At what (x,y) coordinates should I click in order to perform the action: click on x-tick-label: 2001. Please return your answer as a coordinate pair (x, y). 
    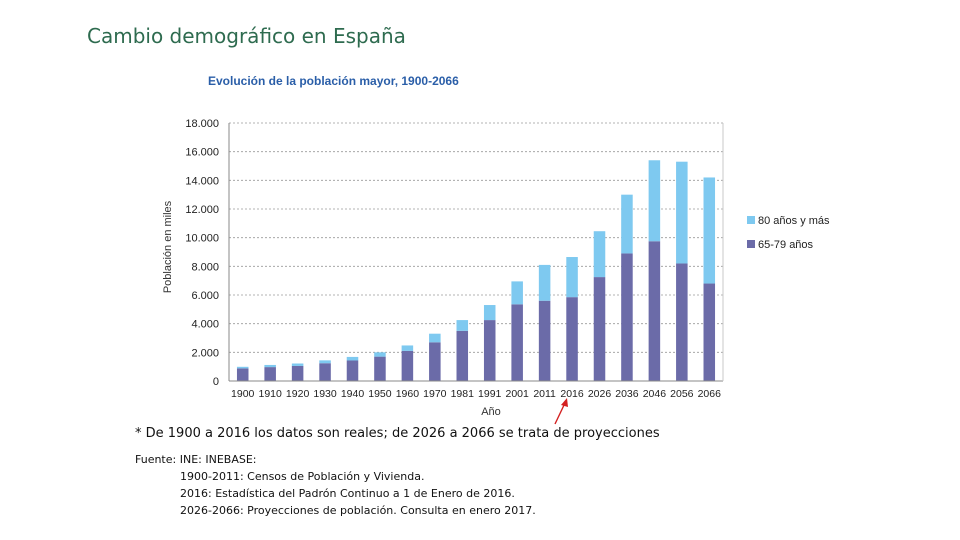
    Looking at the image, I should click on (517, 394).